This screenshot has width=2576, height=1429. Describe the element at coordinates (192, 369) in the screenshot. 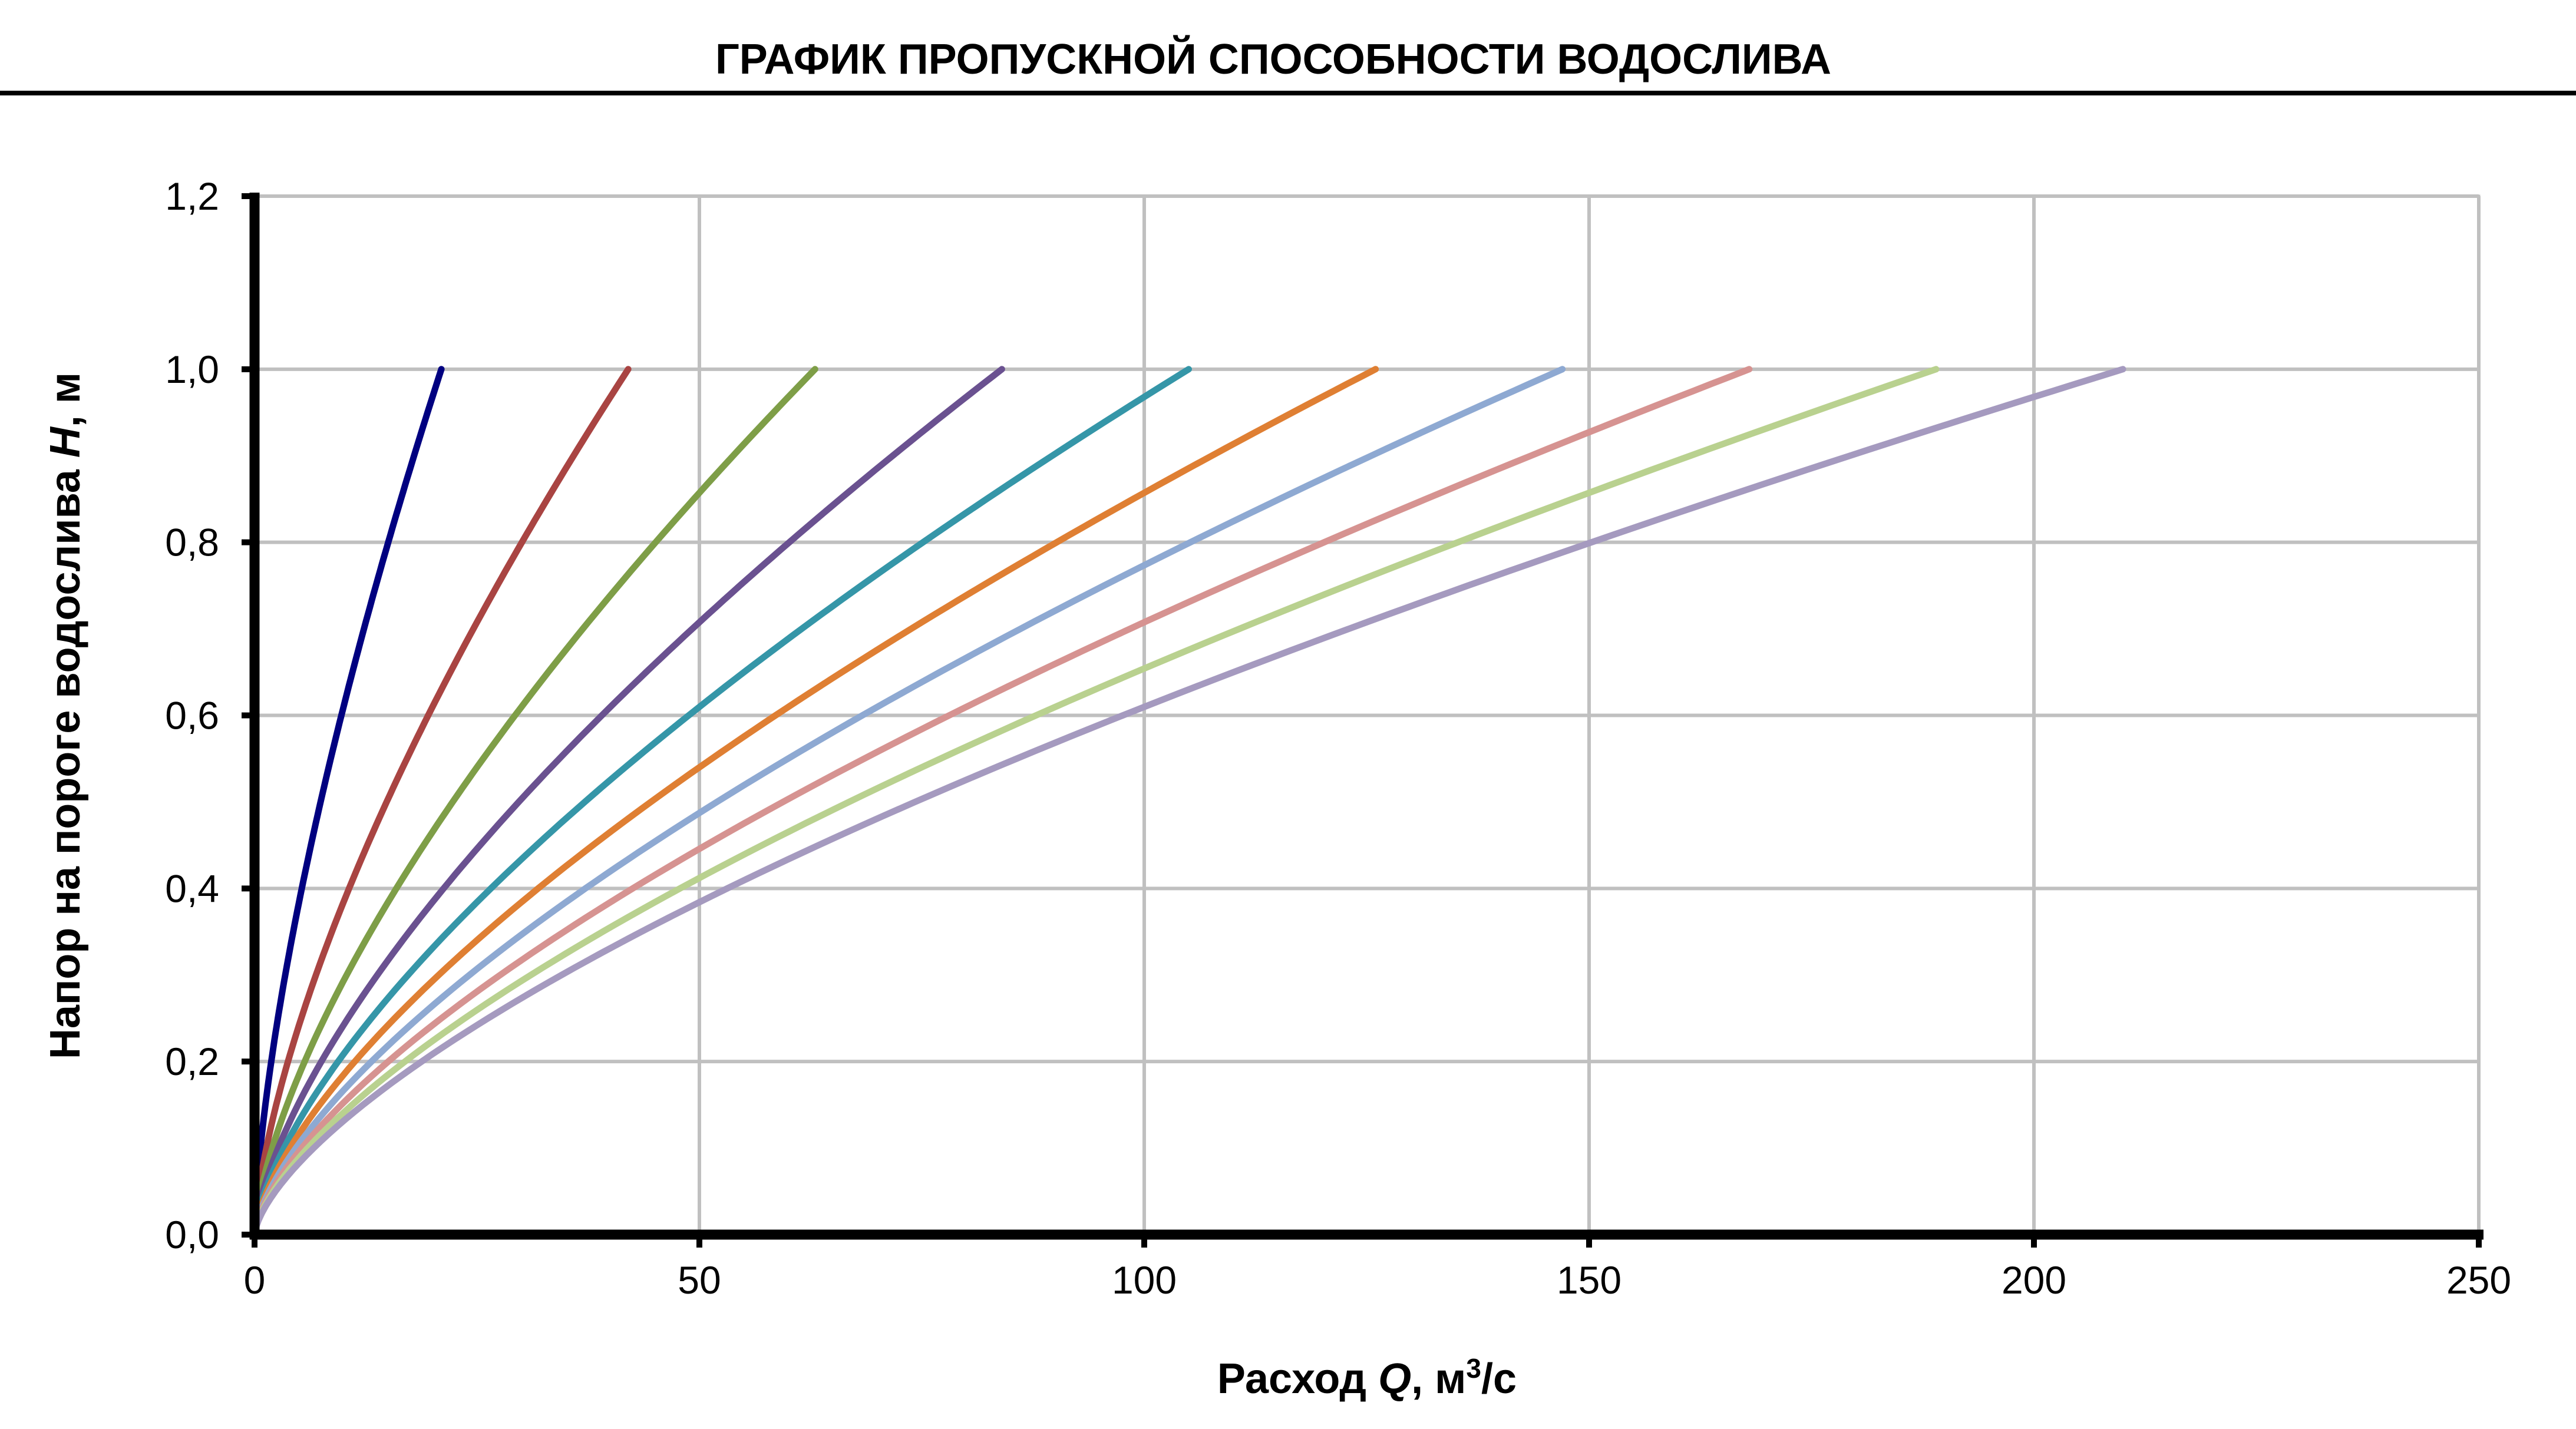

I see `y-tick-label: 1,0` at that location.